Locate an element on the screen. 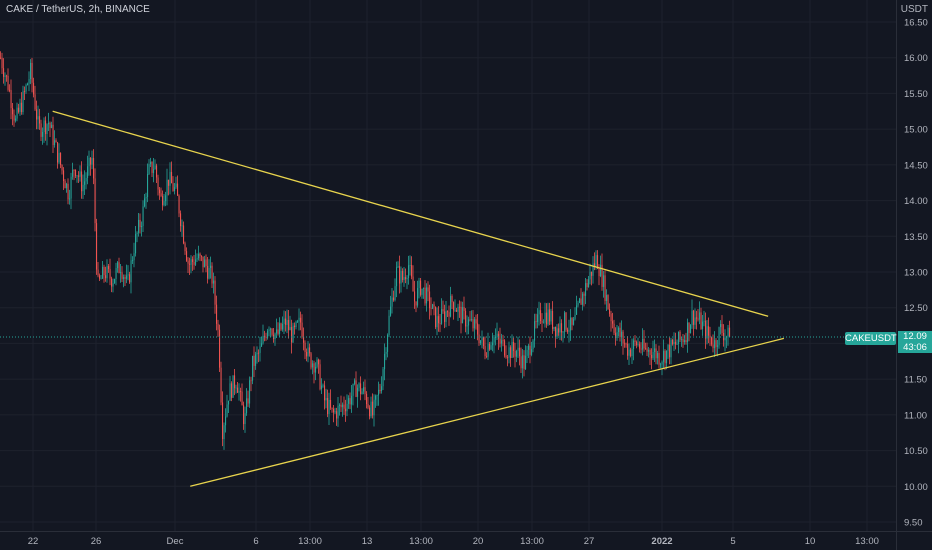 This screenshot has width=932, height=550. x-tick-label: 10 is located at coordinates (810, 541).